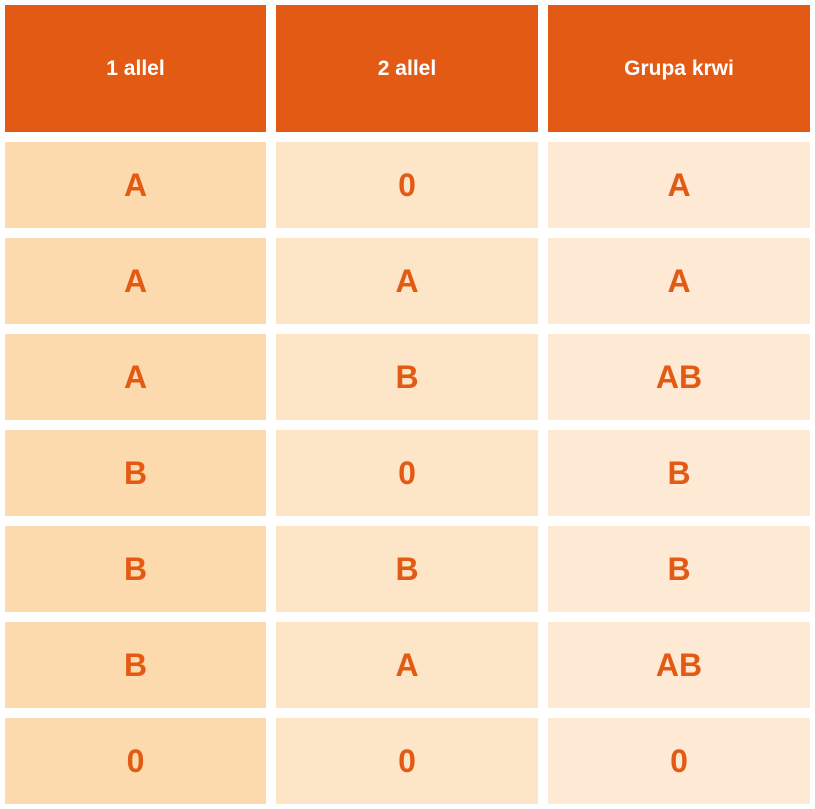 The height and width of the screenshot is (809, 815). What do you see at coordinates (135, 761) in the screenshot?
I see `table-cell-allel-1: 0` at bounding box center [135, 761].